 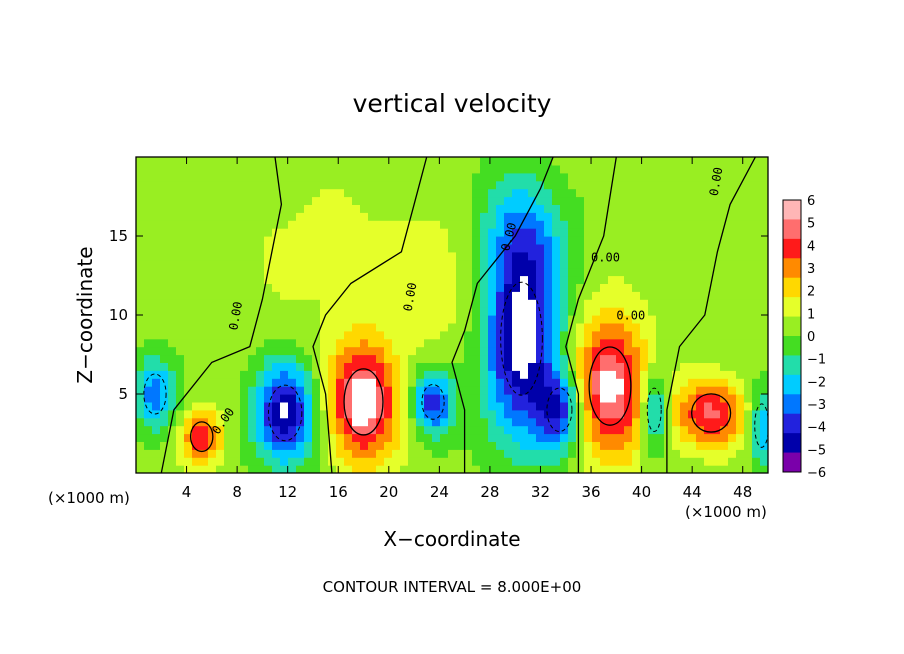 What do you see at coordinates (792, 365) in the screenshot?
I see `colorbar-swatch` at bounding box center [792, 365].